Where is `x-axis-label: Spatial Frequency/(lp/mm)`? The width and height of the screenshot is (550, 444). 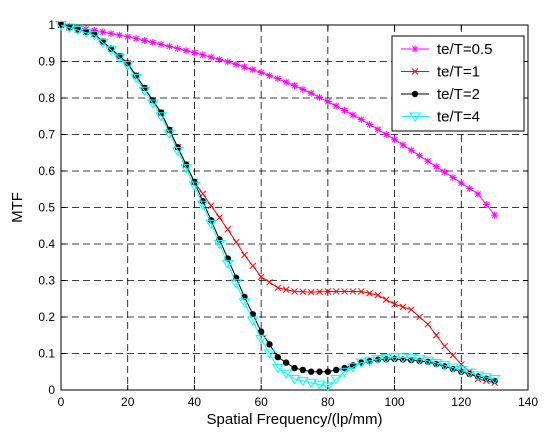
x-axis-label: Spatial Frequency/(lp/mm) is located at coordinates (295, 419).